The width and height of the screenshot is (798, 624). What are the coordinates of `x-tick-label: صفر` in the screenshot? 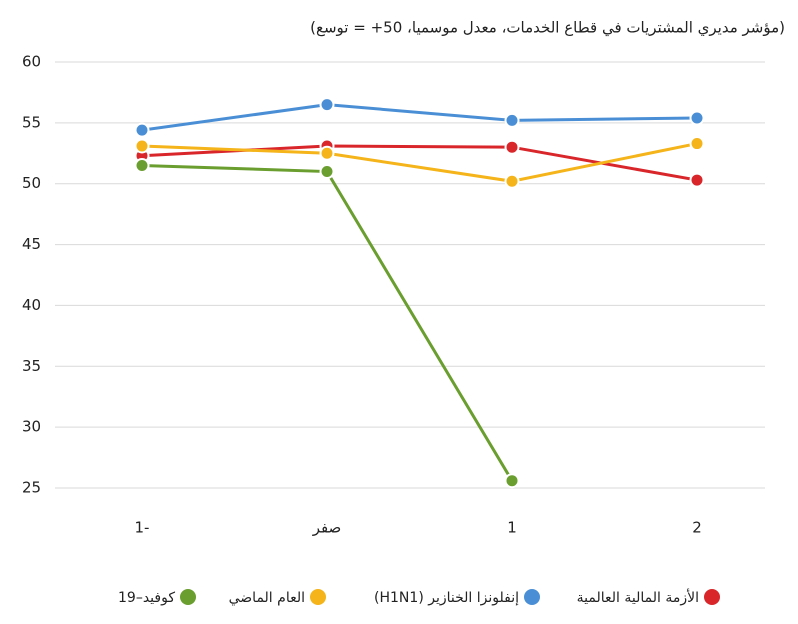 It's located at (327, 528).